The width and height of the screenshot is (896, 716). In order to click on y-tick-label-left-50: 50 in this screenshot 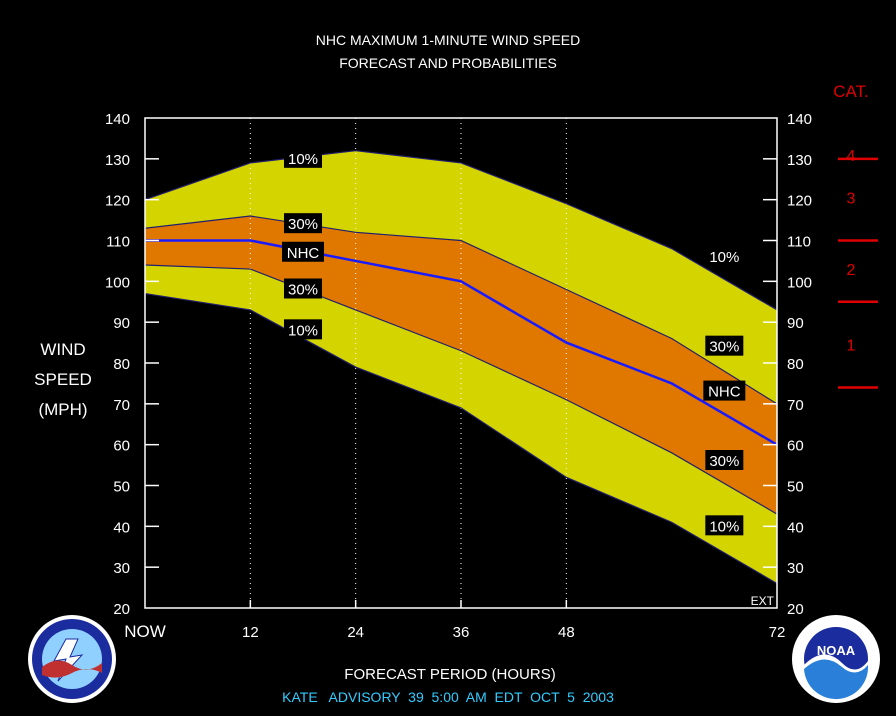, I will do `click(121, 487)`.